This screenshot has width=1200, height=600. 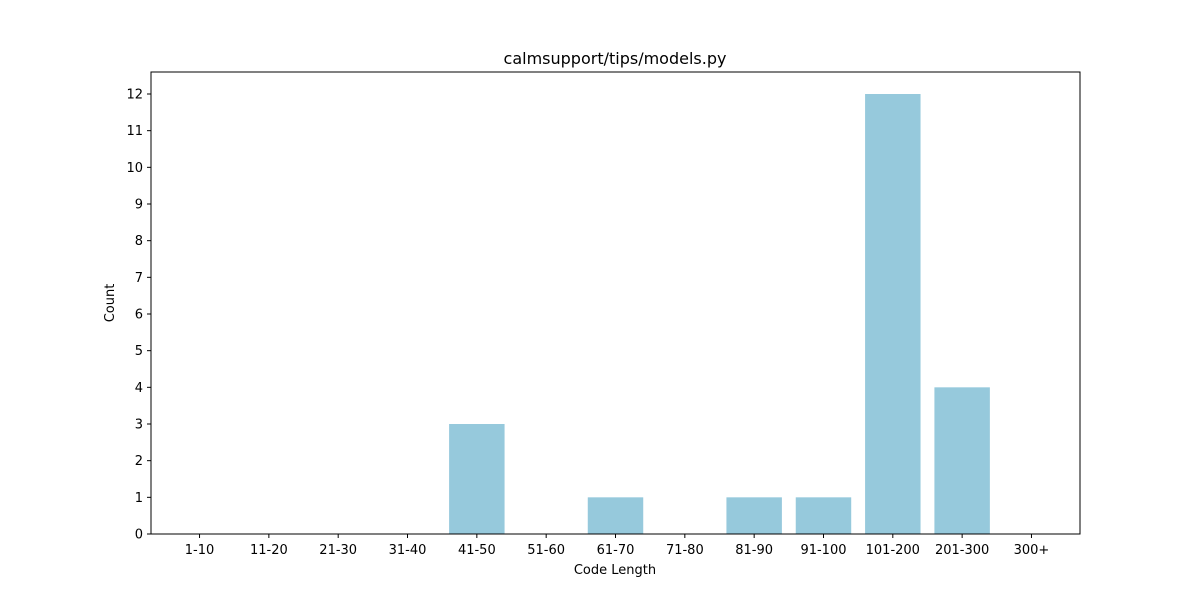 What do you see at coordinates (134, 168) in the screenshot?
I see `y-tick-label: 10` at bounding box center [134, 168].